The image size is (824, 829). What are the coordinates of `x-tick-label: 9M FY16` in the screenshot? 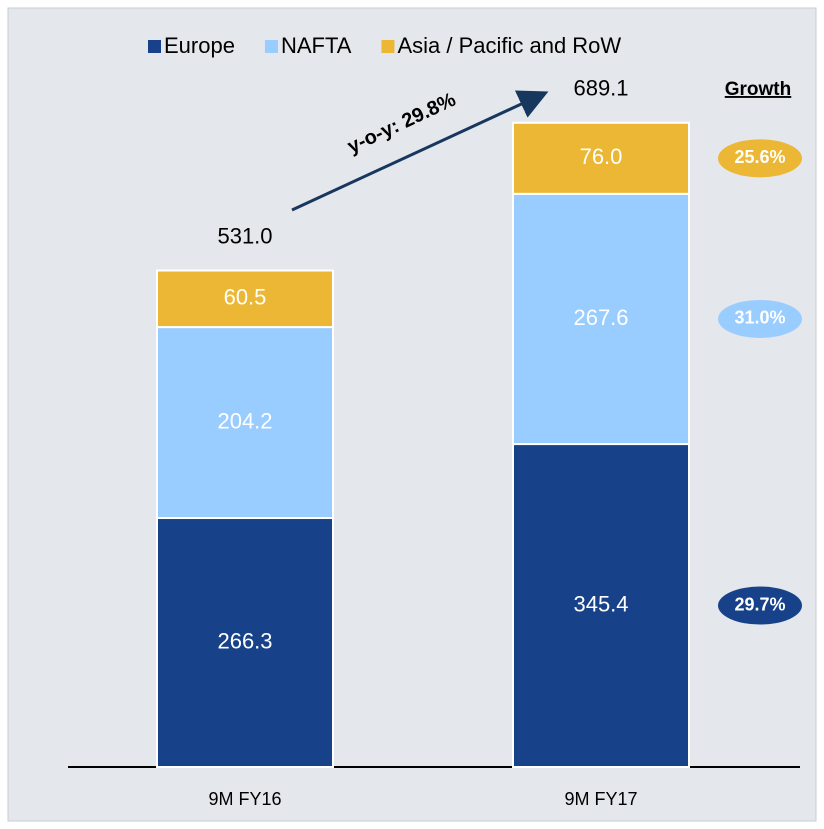 It's located at (244, 799).